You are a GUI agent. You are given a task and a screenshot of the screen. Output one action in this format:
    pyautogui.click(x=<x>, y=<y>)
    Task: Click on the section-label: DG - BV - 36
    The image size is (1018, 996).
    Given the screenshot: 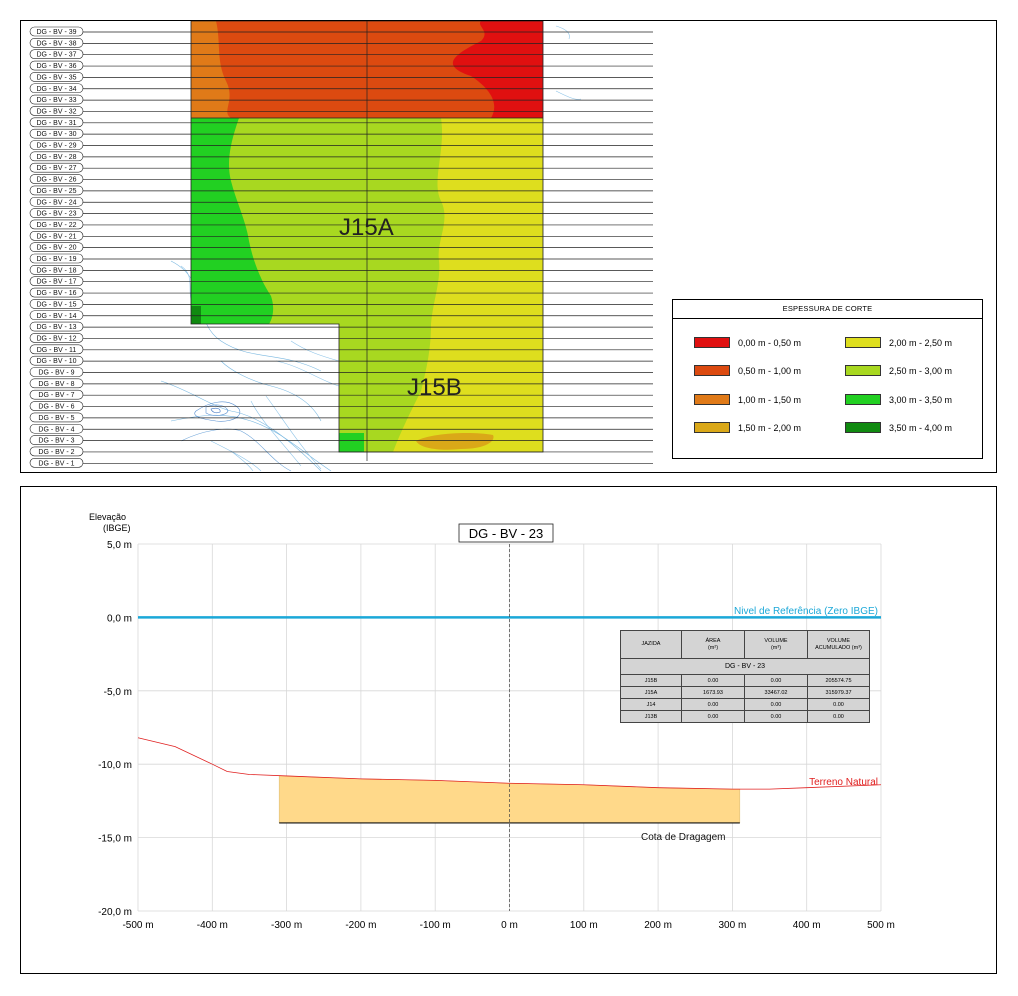 What is the action you would take?
    pyautogui.click(x=56, y=65)
    